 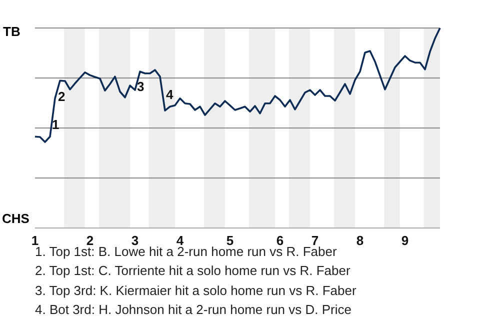 What do you see at coordinates (140, 86) in the screenshot?
I see `annotation: 3` at bounding box center [140, 86].